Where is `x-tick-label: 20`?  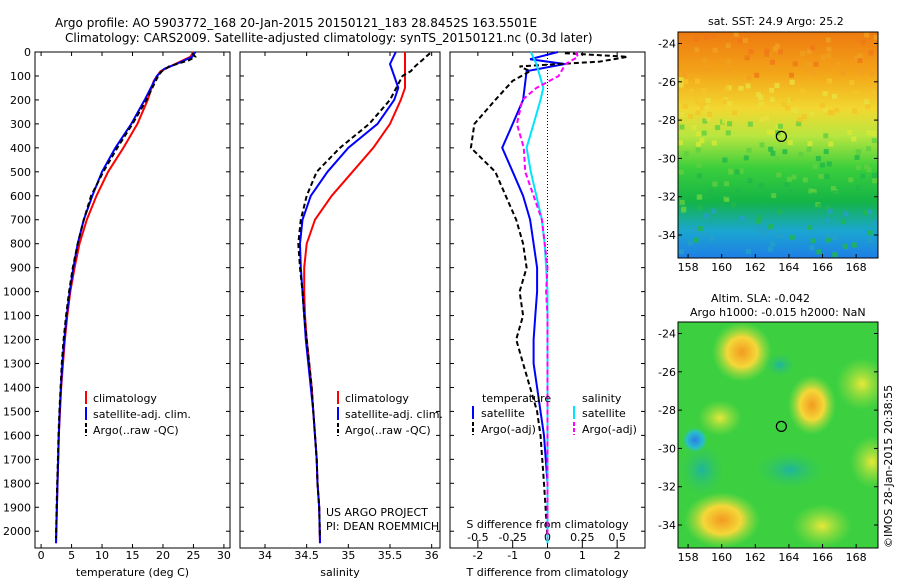 x-tick-label: 20 is located at coordinates (163, 555).